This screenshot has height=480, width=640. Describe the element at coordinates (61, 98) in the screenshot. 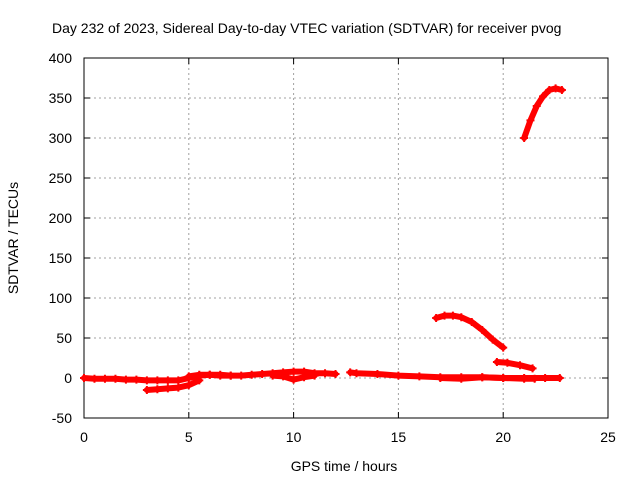

I see `y-tick-label: 350` at that location.